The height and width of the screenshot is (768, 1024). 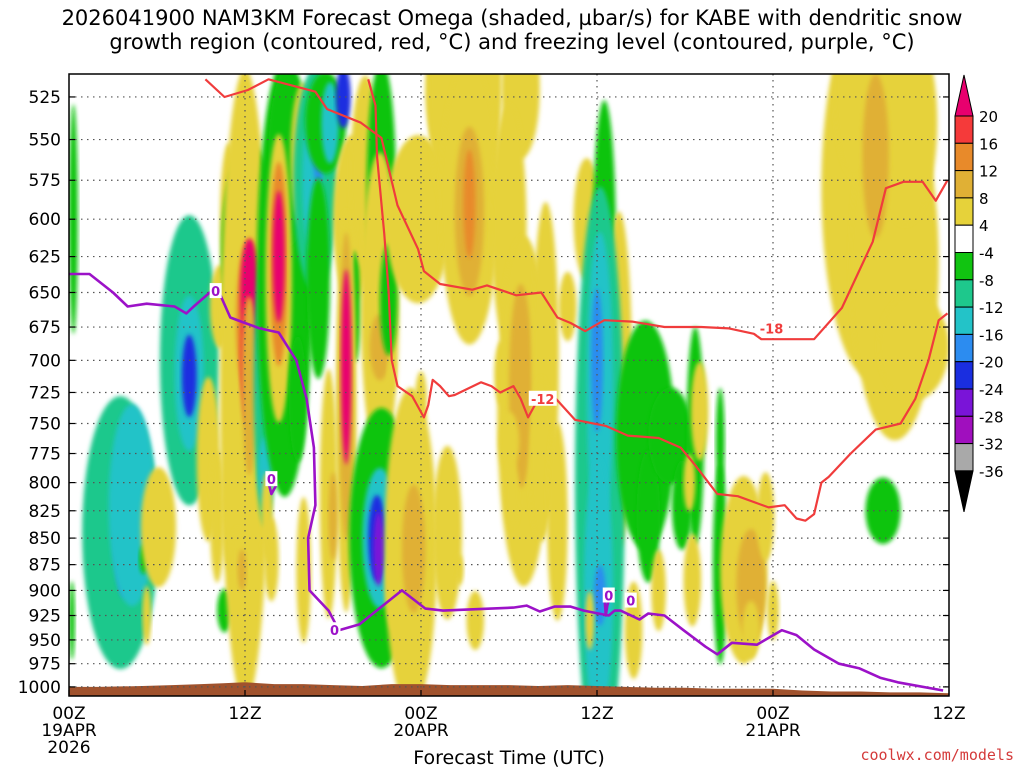 What do you see at coordinates (991, 308) in the screenshot?
I see `colorbar-label-7: -12` at bounding box center [991, 308].